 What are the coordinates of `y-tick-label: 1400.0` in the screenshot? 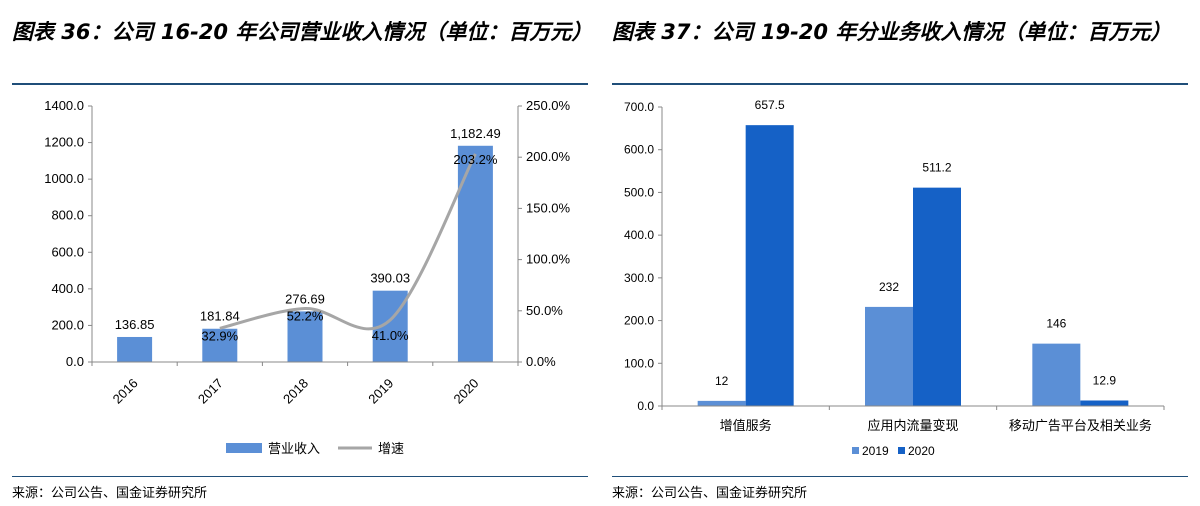 It's located at (64, 105).